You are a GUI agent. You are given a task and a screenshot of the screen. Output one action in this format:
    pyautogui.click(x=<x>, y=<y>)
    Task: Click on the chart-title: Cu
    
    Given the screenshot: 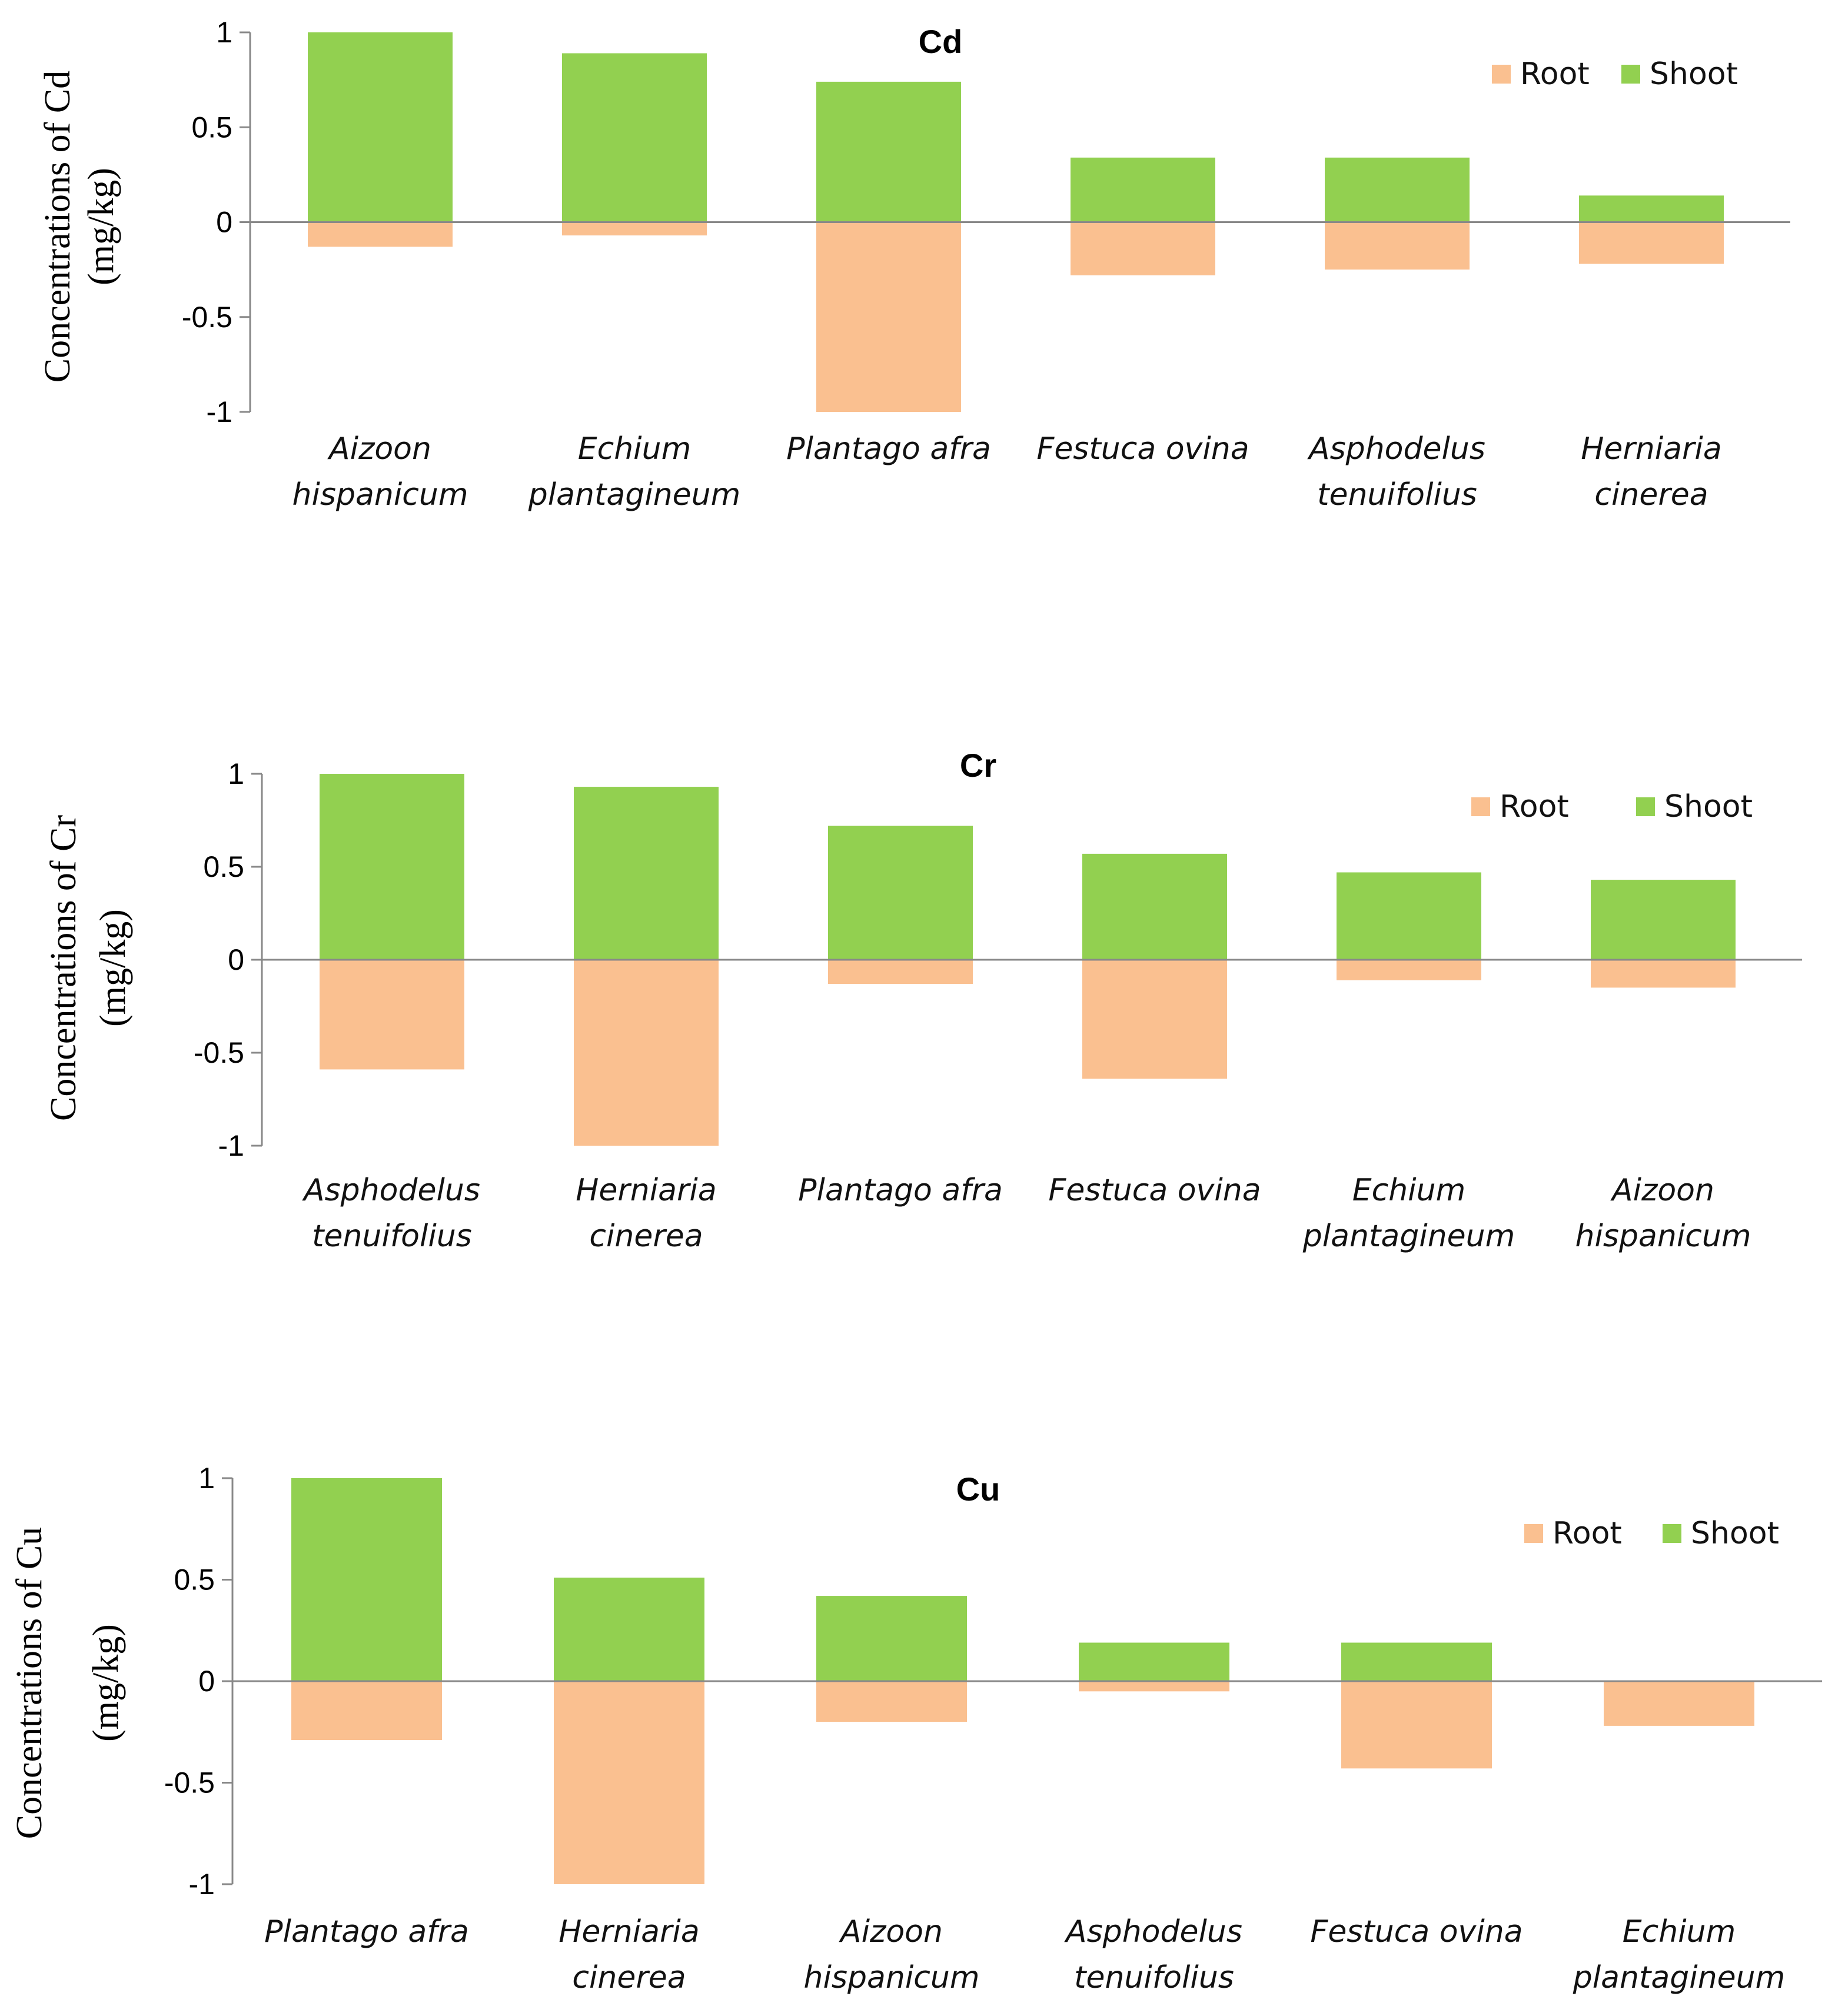 What is the action you would take?
    pyautogui.click(x=978, y=1489)
    